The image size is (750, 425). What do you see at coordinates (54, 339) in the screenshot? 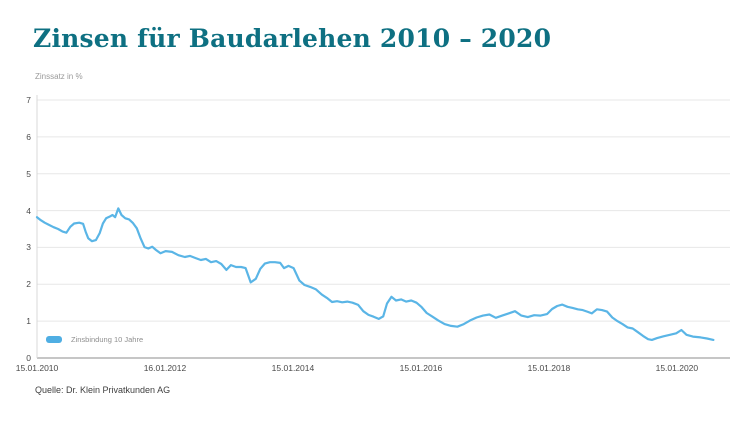
I see `legend-swatch-icon` at bounding box center [54, 339].